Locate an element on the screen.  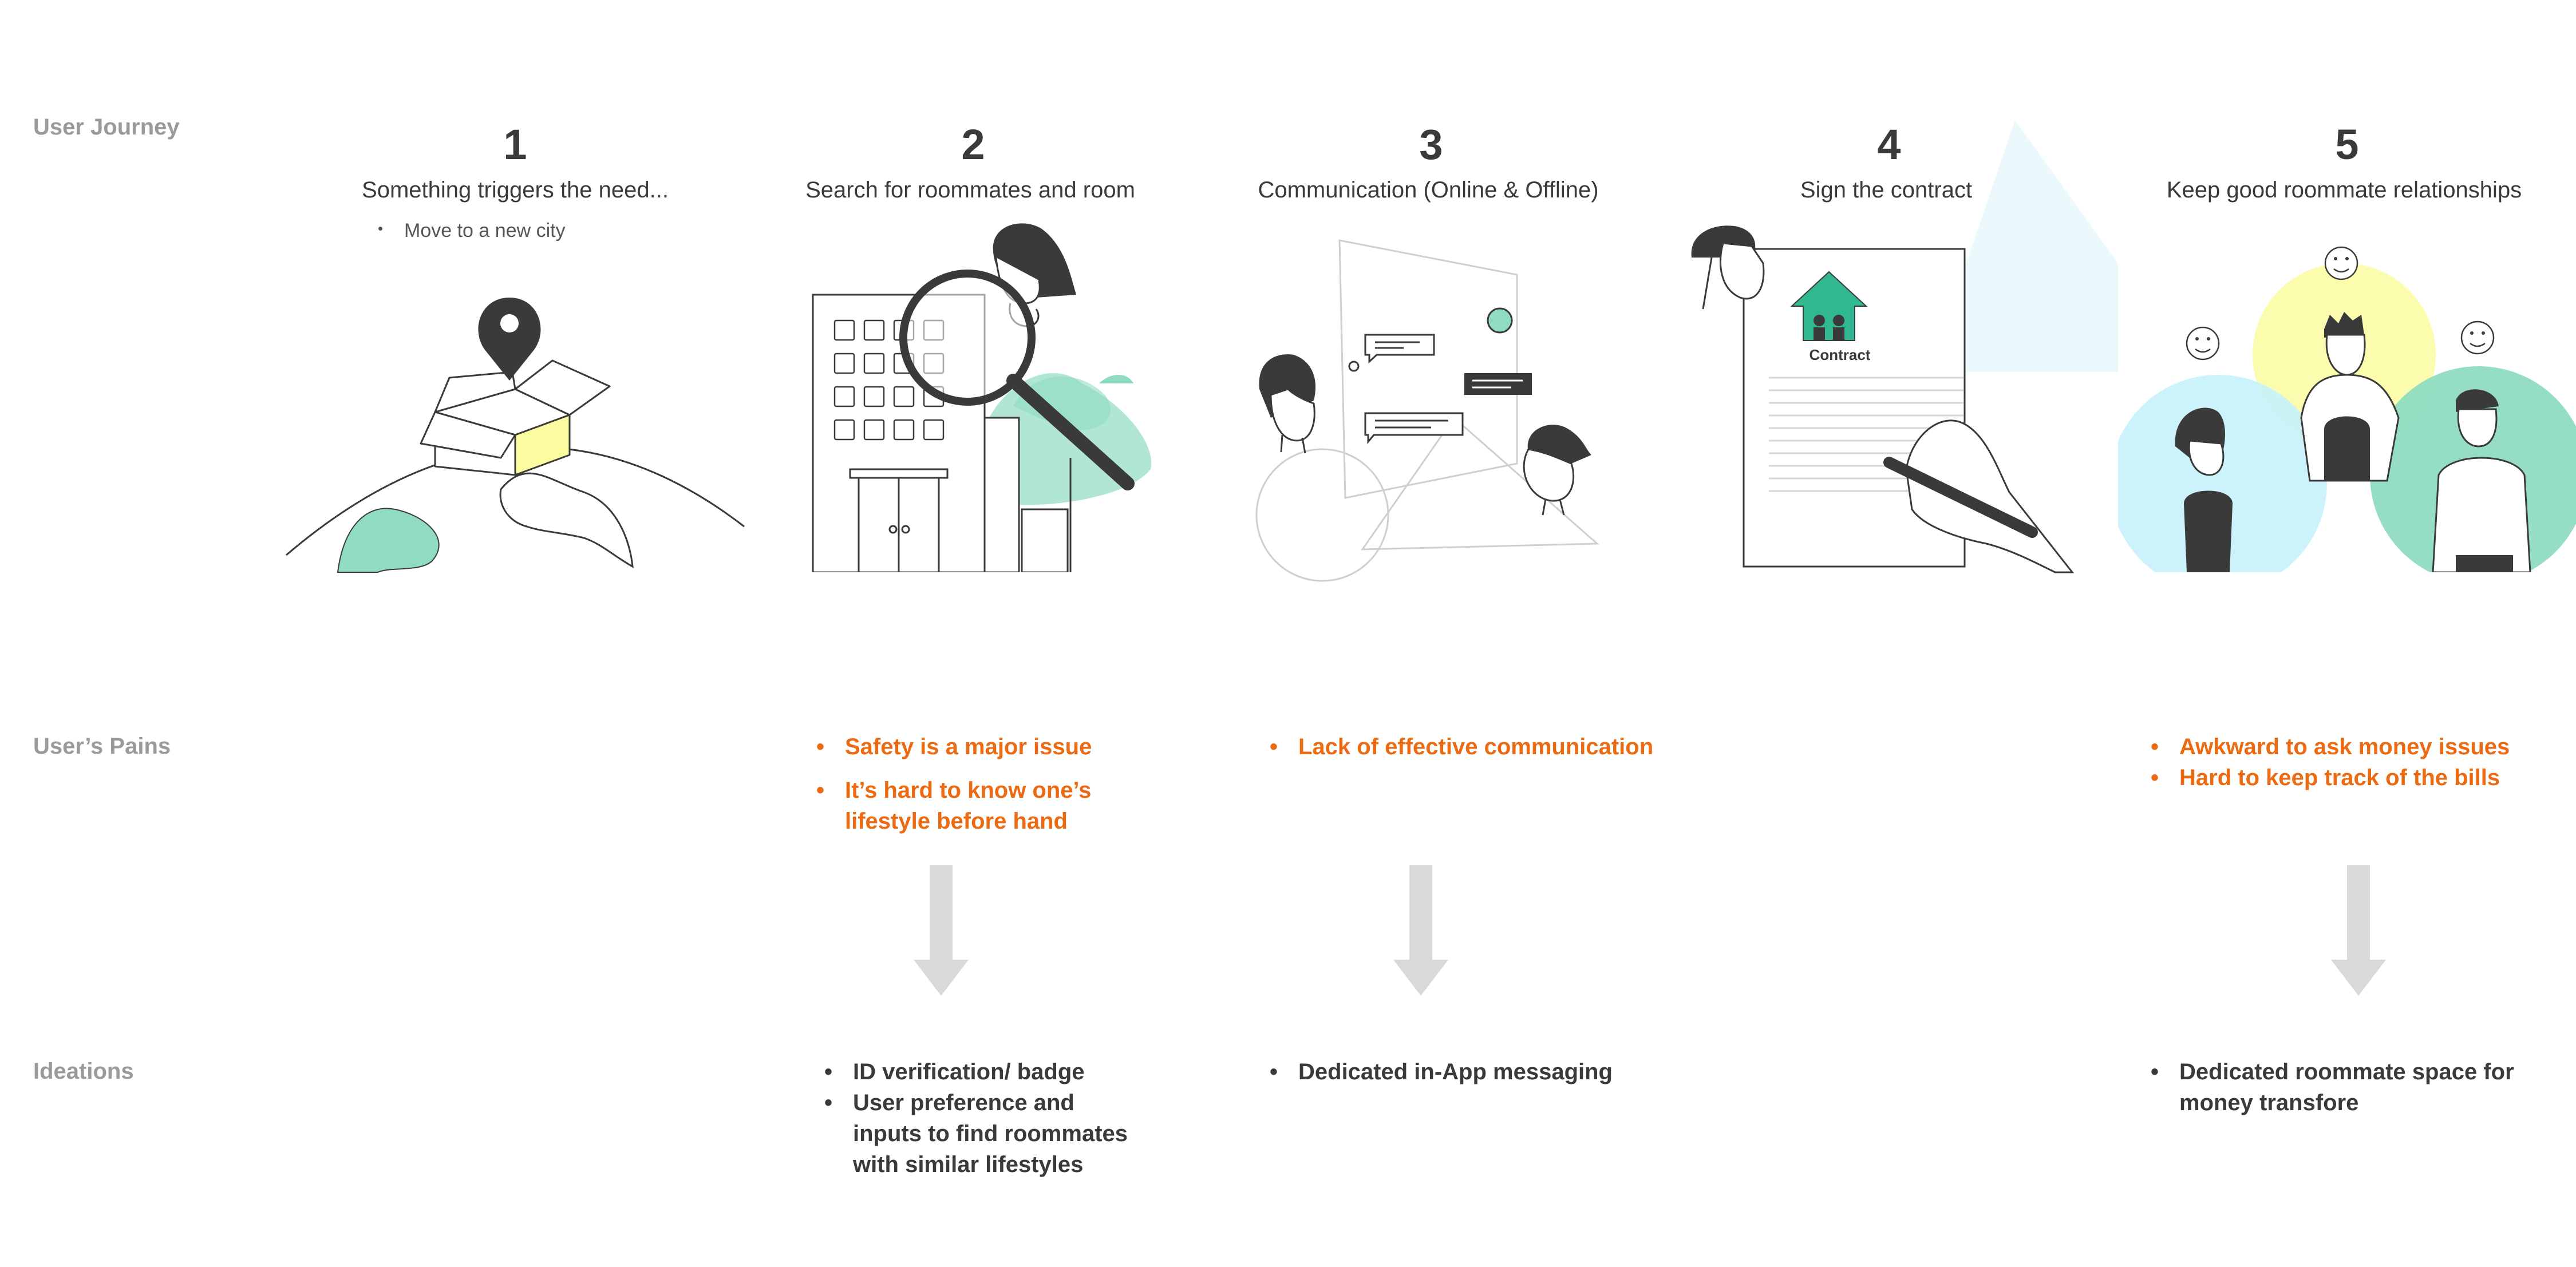
pain-item: Awkward to ask money issues is located at coordinates (2330, 746).